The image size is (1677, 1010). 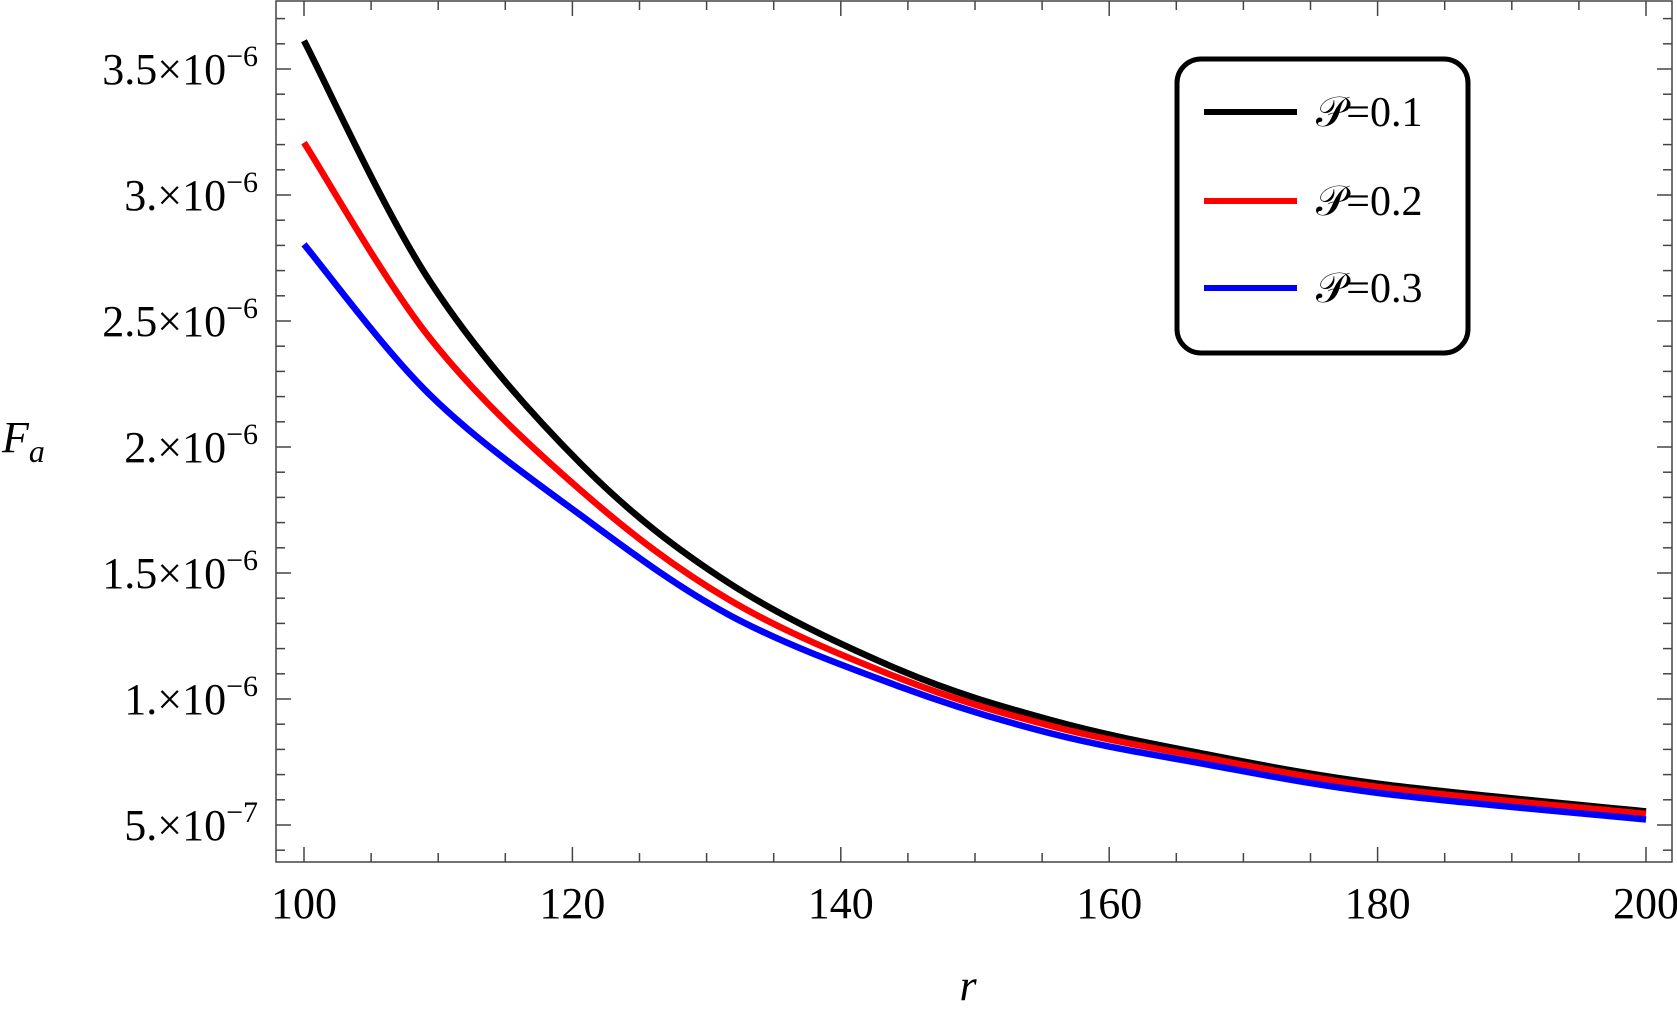 What do you see at coordinates (15, 437) in the screenshot?
I see `y-axis-title-main: F` at bounding box center [15, 437].